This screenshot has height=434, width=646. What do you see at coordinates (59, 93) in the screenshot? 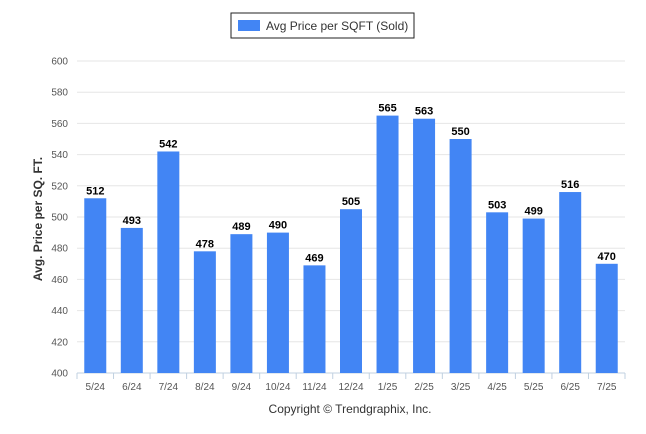
I see `y-tick-label: 580` at bounding box center [59, 93].